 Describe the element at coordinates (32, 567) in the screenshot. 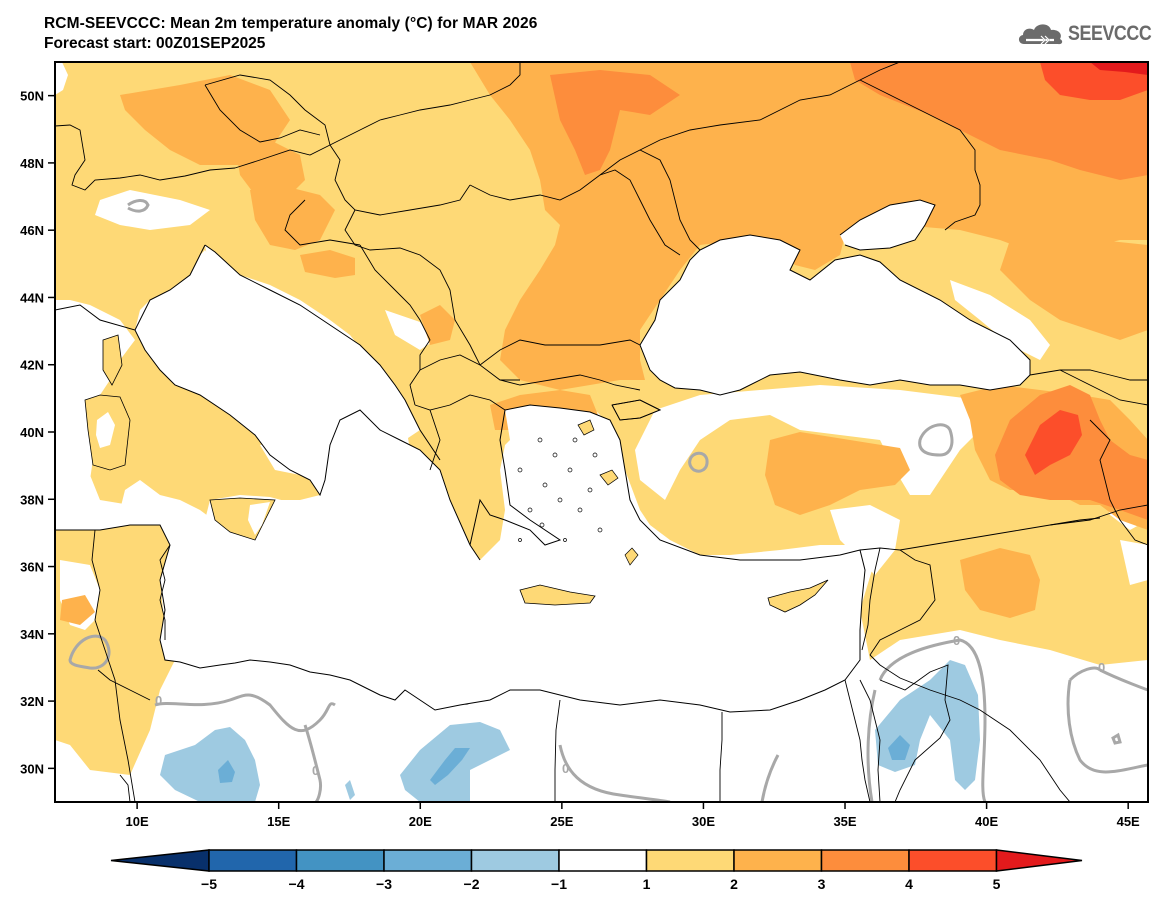

I see `lat-tick-label: 36N` at that location.